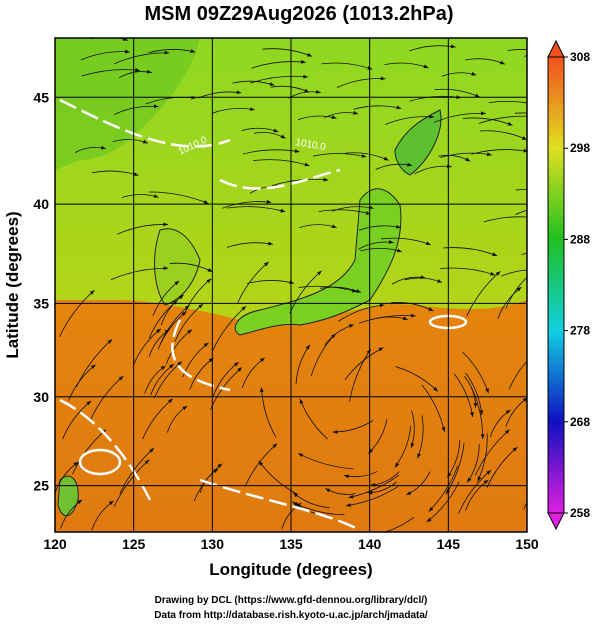 The height and width of the screenshot is (630, 599). Describe the element at coordinates (580, 422) in the screenshot. I see `colorbar-tick-label: 268` at that location.